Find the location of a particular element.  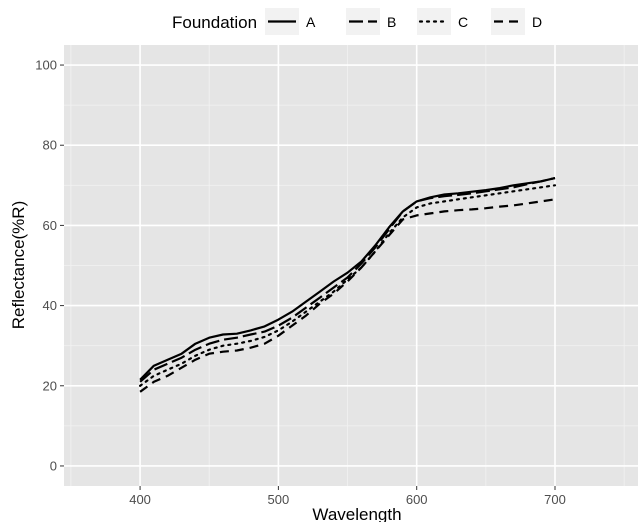

y-tick-label: 60 is located at coordinates (50, 225).